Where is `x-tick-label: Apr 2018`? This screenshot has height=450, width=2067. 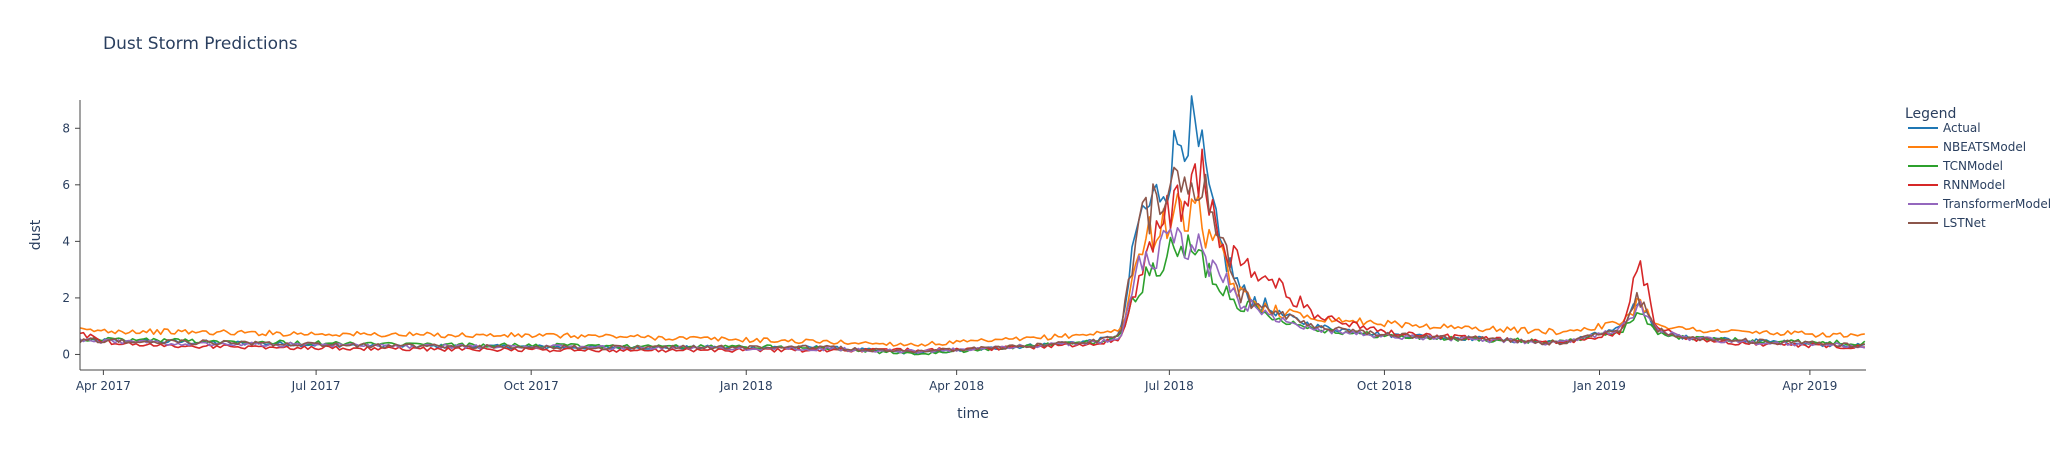
x-tick-label: Apr 2018 is located at coordinates (956, 386).